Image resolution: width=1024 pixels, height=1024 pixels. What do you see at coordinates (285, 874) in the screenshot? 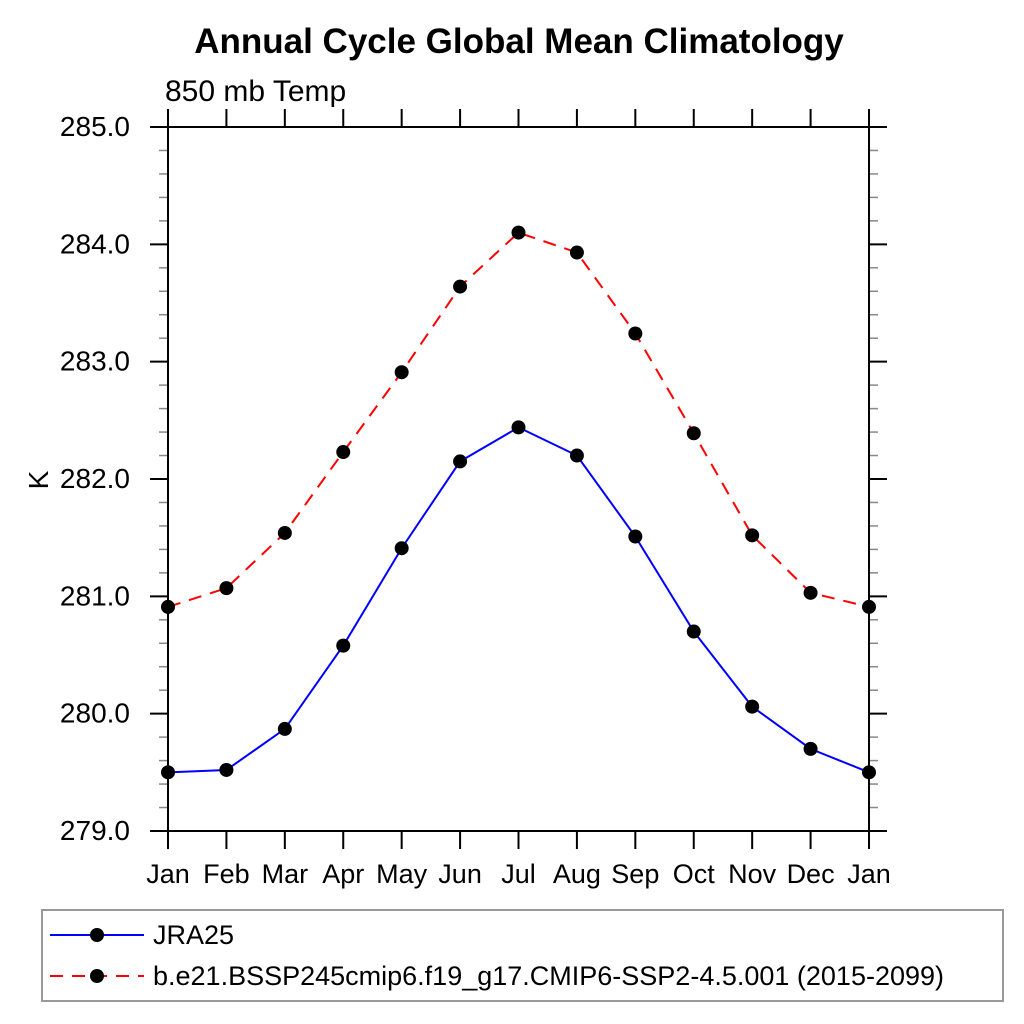
I see `x-tick-label: Mar` at bounding box center [285, 874].